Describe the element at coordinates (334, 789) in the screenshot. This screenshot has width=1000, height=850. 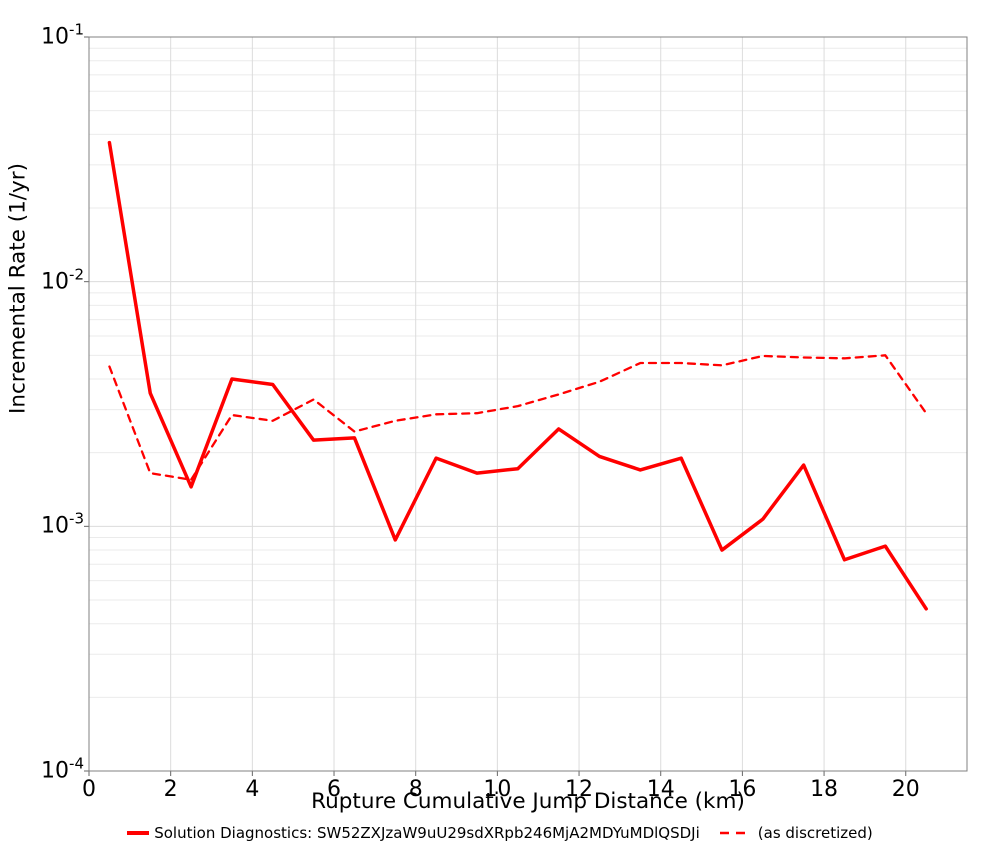
I see `x-tick-label: 6` at that location.